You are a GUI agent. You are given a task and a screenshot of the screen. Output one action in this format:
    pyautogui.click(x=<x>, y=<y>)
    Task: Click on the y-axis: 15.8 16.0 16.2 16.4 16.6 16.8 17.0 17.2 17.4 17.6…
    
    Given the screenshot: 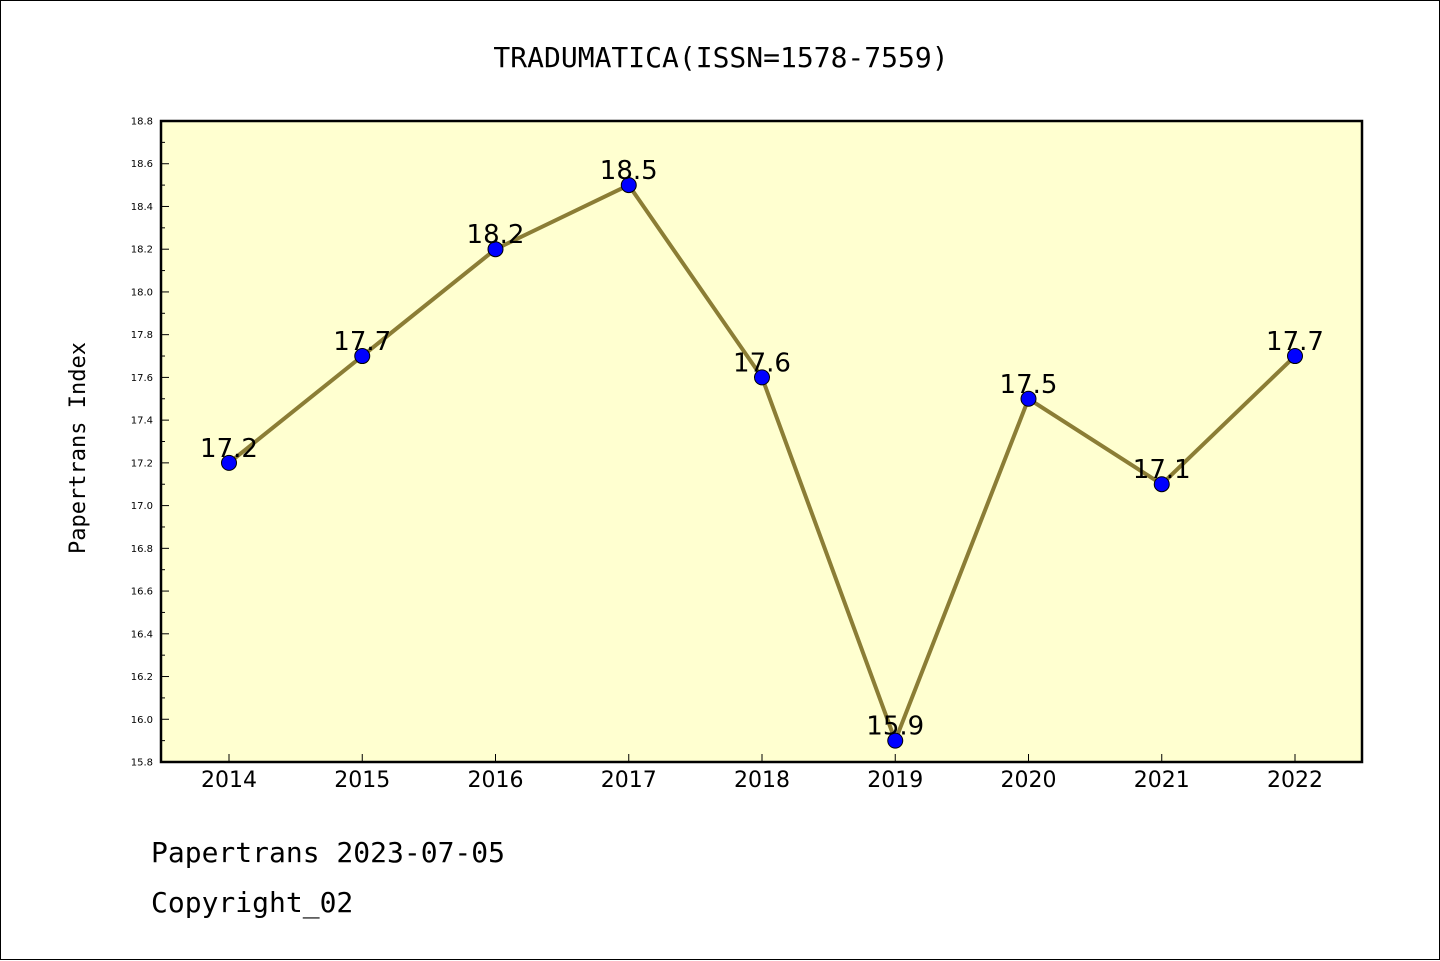 What is the action you would take?
    pyautogui.click(x=150, y=443)
    